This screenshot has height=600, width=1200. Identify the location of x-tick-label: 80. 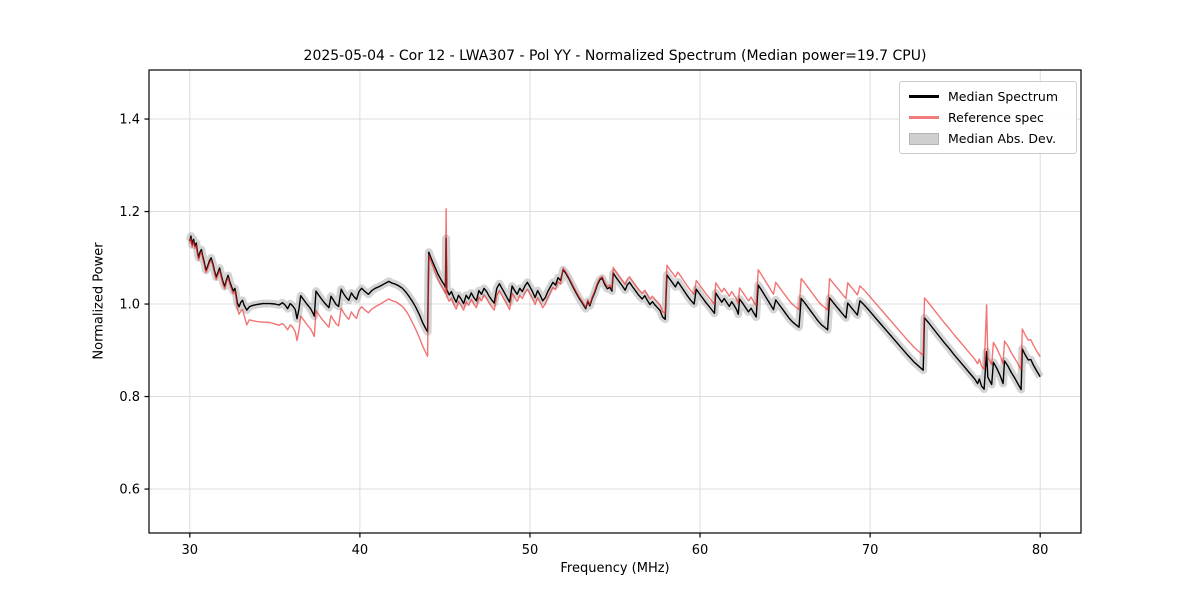
(1040, 550).